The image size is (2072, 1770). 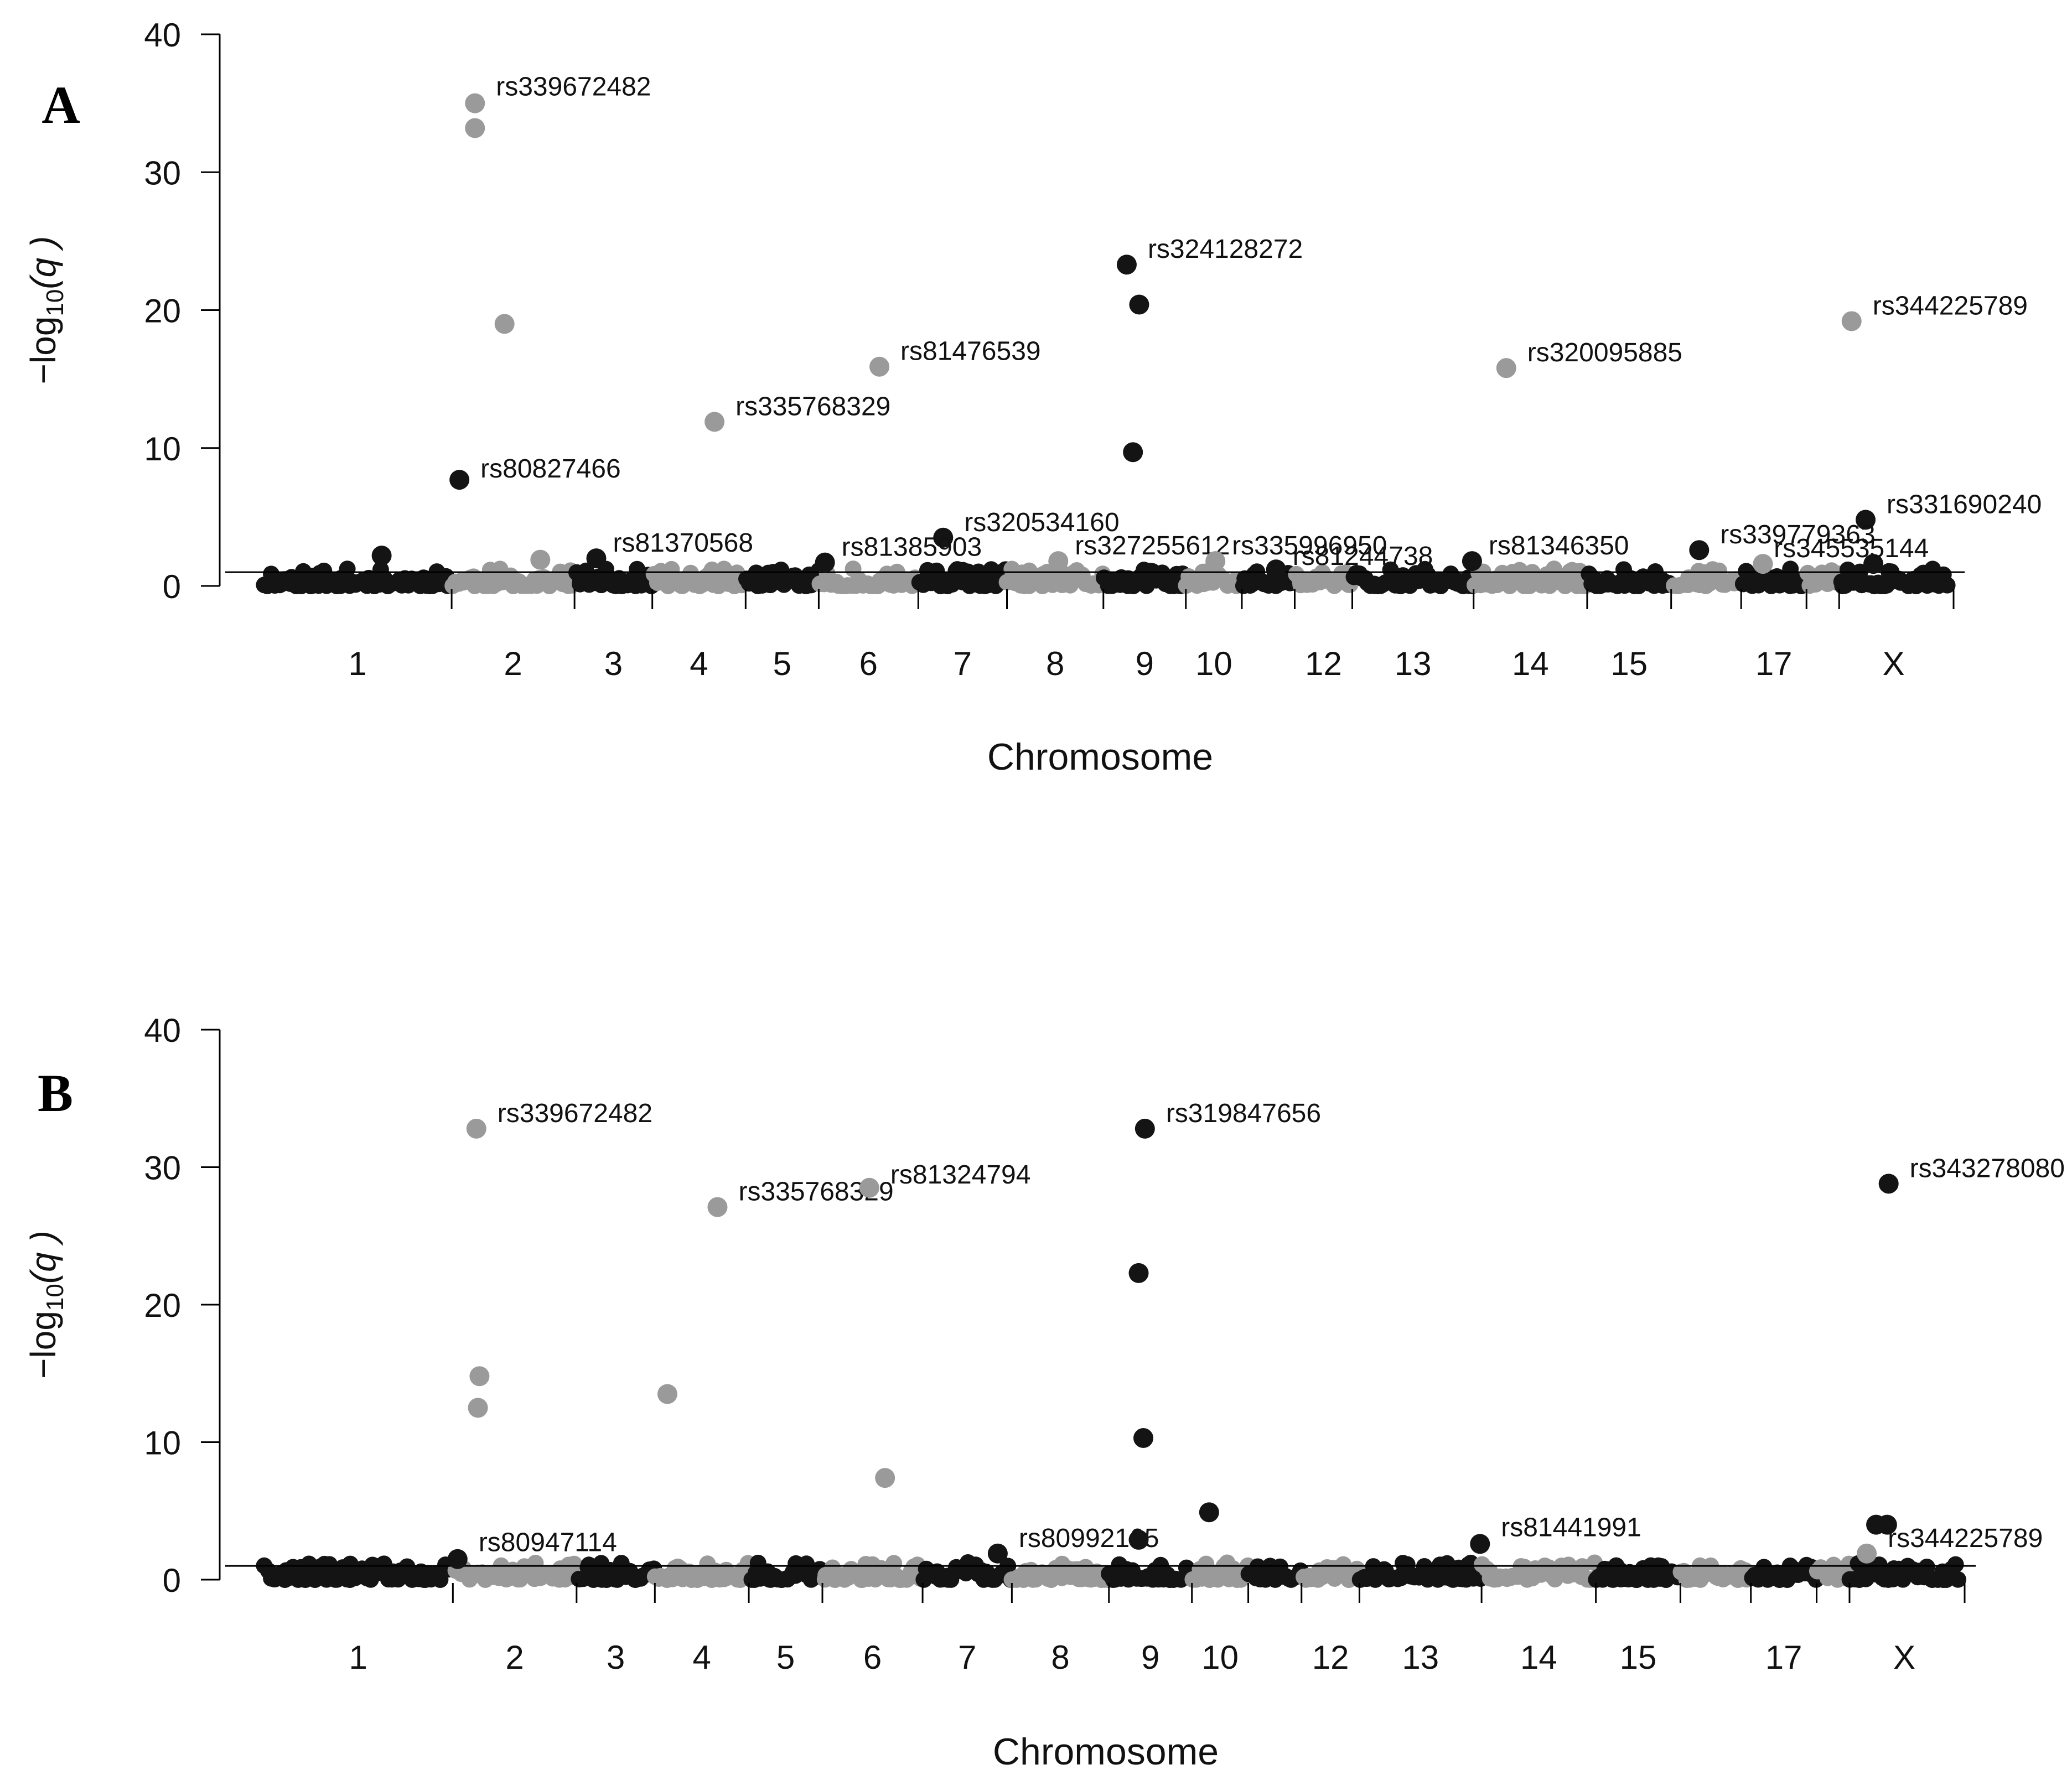 I want to click on snp-label: rs335768329, so click(x=812, y=407).